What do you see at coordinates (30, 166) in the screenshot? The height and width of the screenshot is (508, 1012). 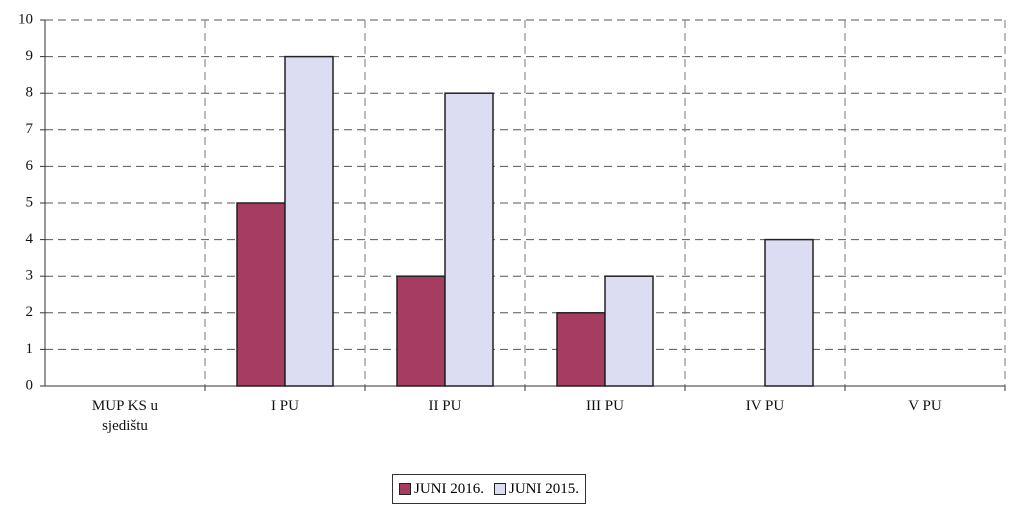 I see `y-tick-label: 6` at bounding box center [30, 166].